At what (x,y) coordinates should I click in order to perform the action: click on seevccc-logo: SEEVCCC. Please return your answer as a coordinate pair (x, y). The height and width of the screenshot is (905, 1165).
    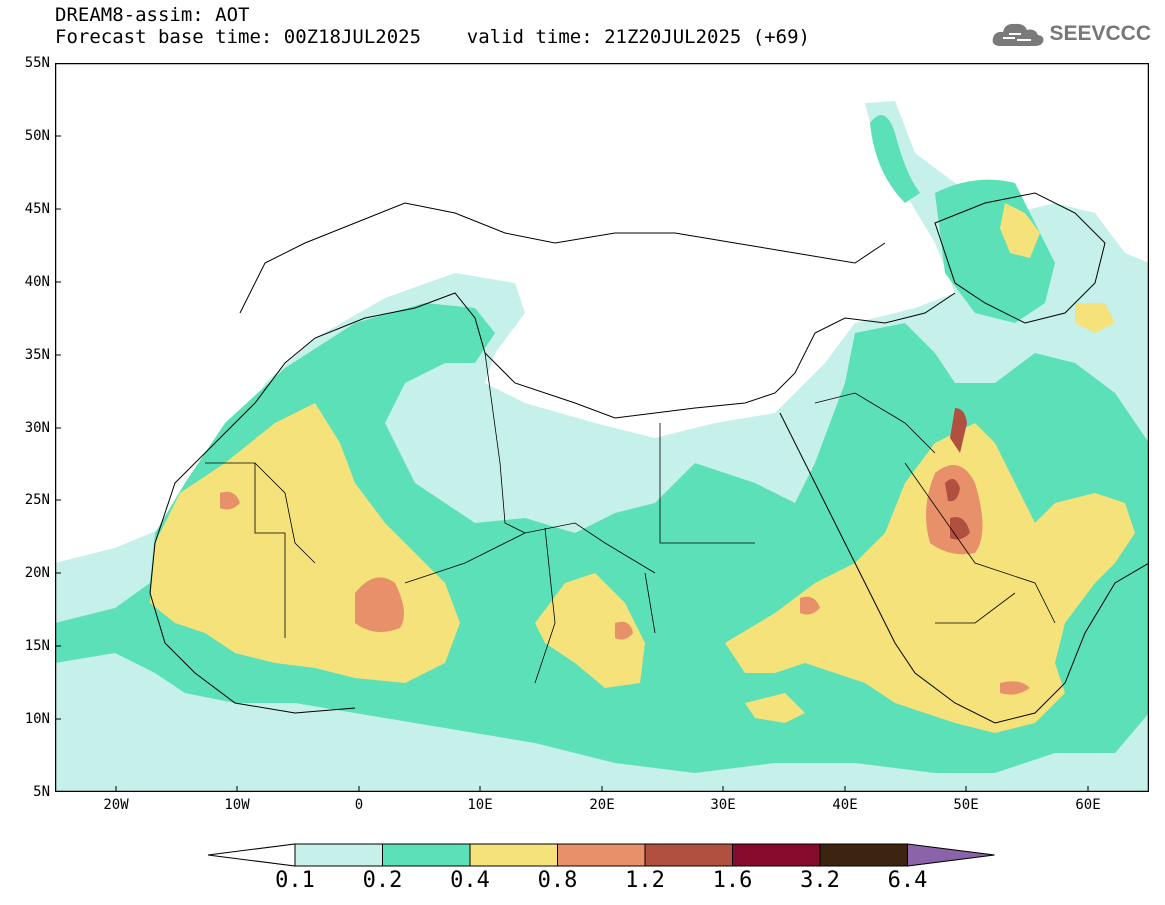
    Looking at the image, I should click on (1071, 34).